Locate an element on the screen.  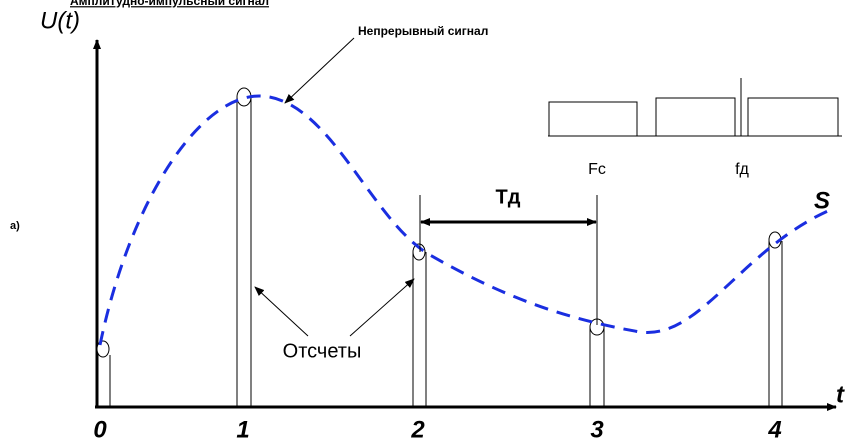
pulse-top is located at coordinates (103, 349).